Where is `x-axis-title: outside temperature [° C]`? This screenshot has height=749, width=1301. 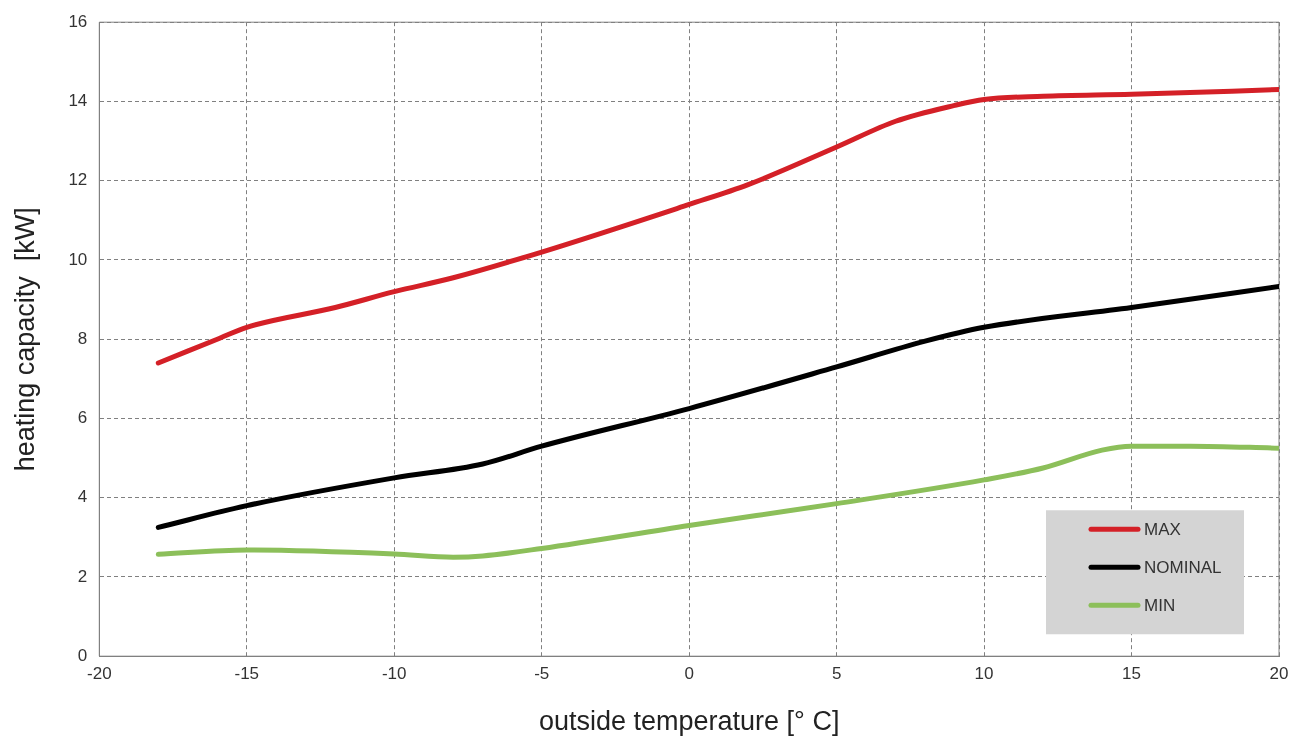
x-axis-title: outside temperature [° C] is located at coordinates (689, 721).